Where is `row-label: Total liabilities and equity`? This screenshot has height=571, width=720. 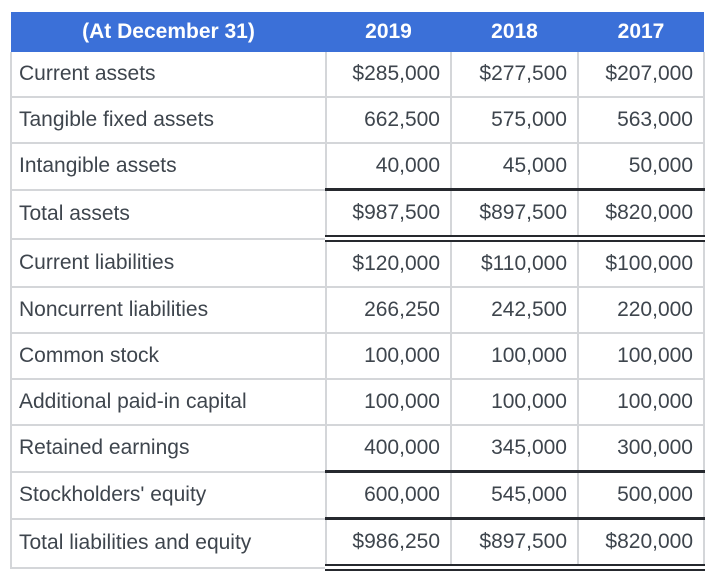 row-label: Total liabilities and equity is located at coordinates (168, 543).